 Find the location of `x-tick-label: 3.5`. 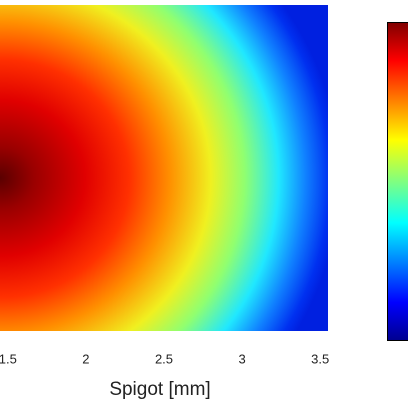

x-tick-label: 3.5 is located at coordinates (320, 358).